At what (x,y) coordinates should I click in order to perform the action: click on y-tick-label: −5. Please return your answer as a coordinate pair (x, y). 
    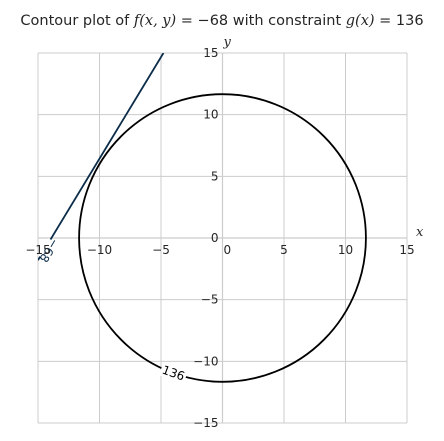
    Looking at the image, I should click on (210, 300).